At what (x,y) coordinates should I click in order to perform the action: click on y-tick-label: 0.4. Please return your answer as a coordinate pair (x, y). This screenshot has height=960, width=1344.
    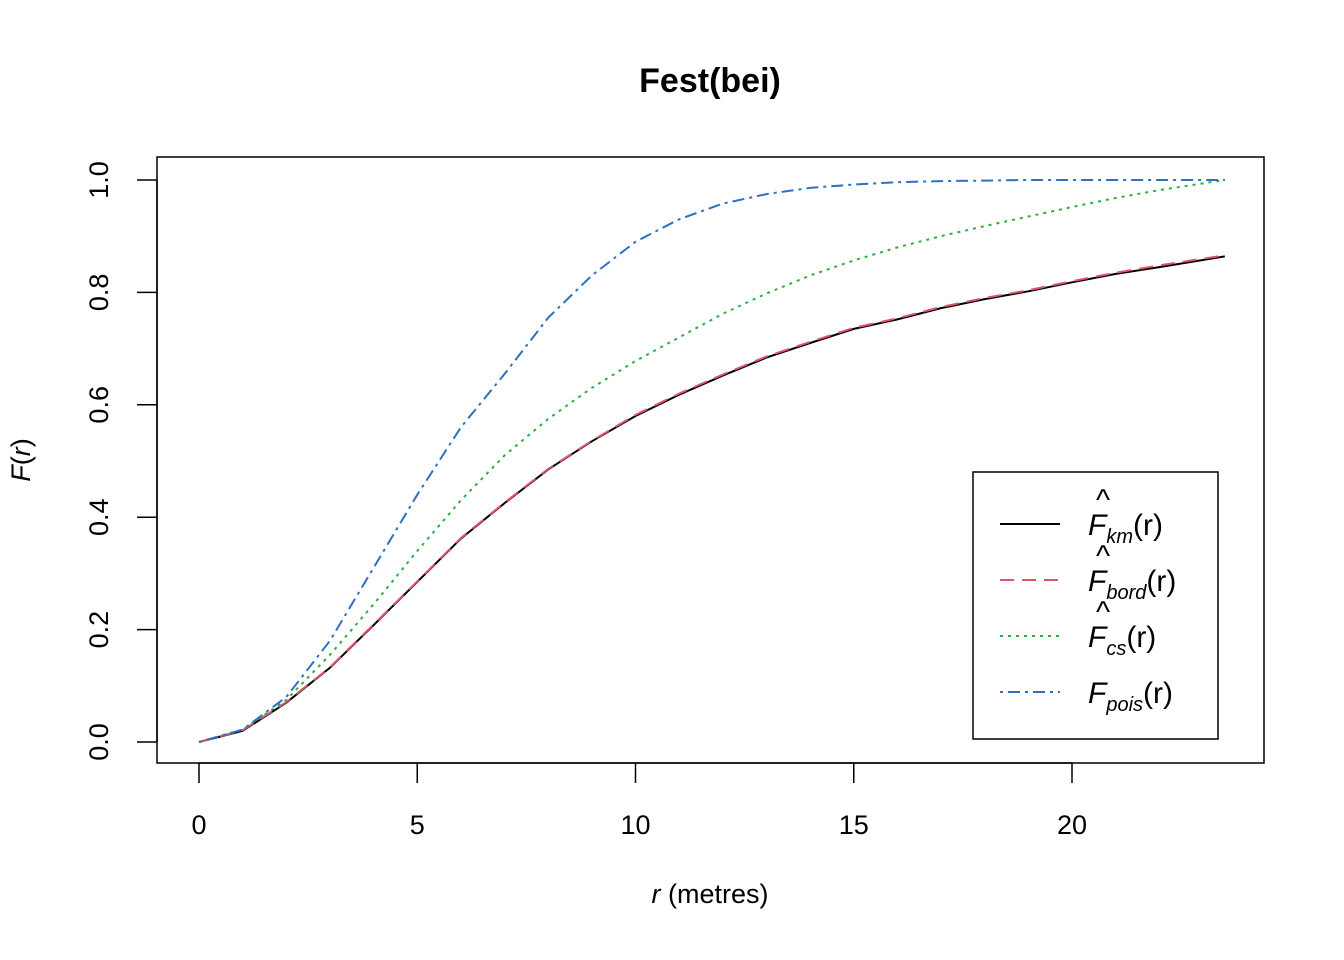
    Looking at the image, I should click on (99, 517).